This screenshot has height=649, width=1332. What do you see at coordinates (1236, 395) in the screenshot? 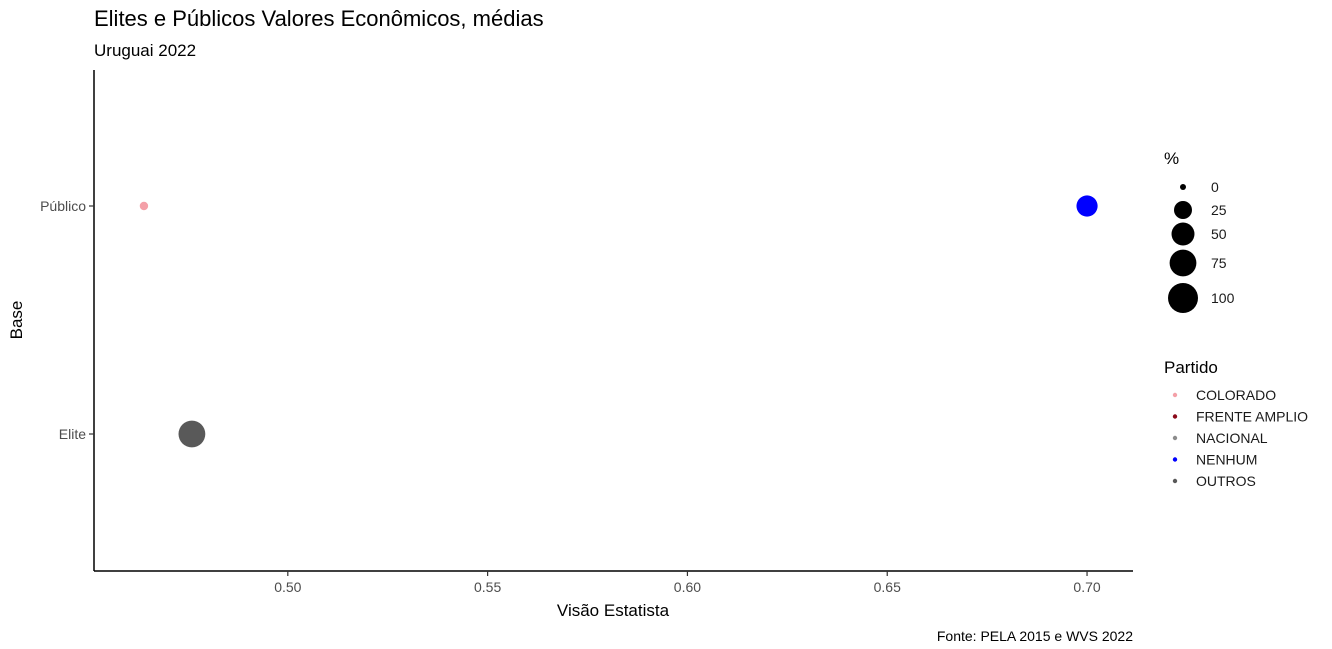
I see `color-legend-label: COLORADO` at bounding box center [1236, 395].